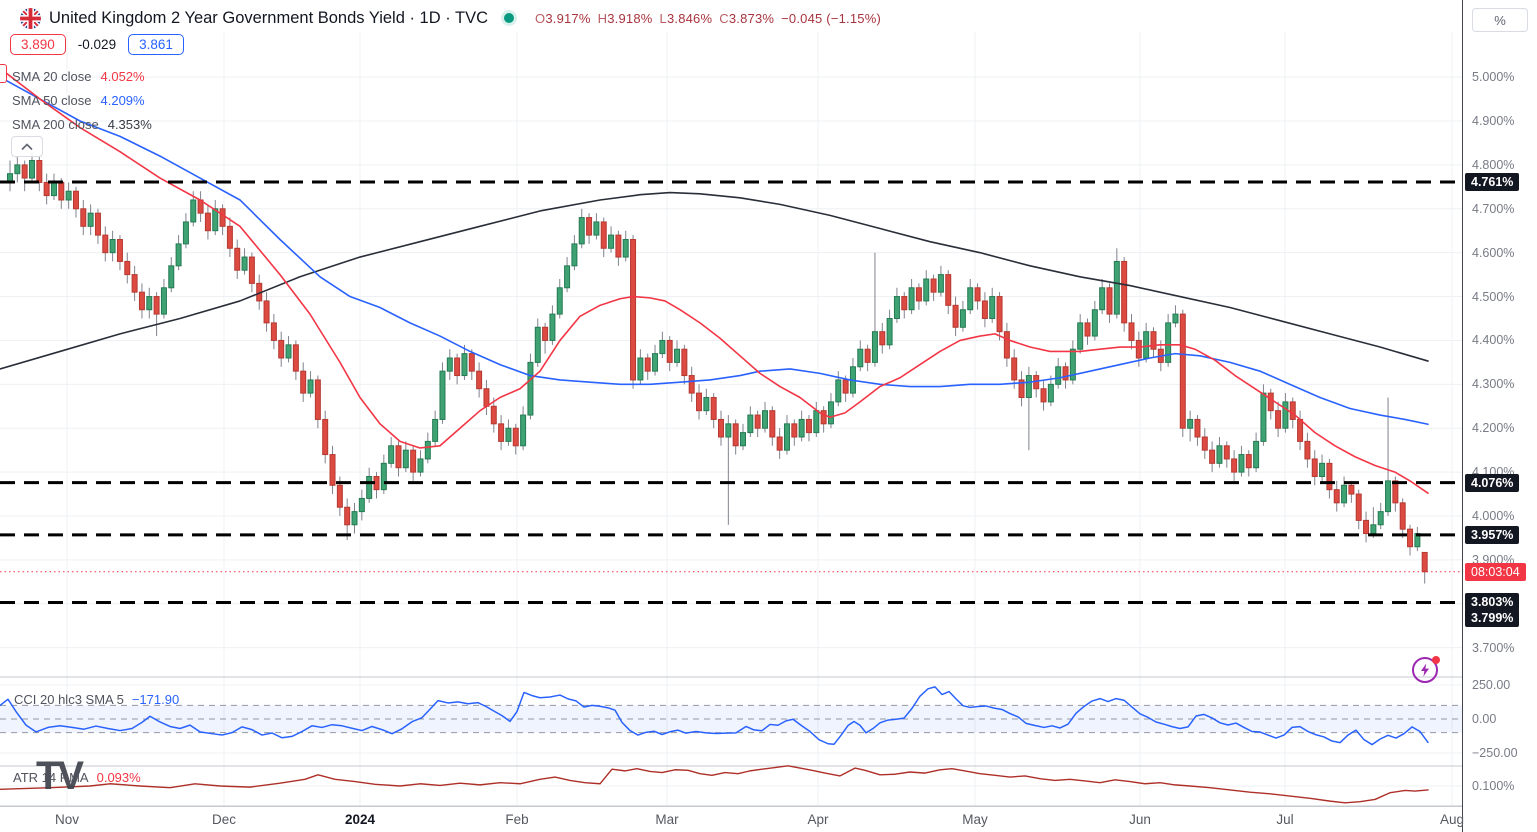 The width and height of the screenshot is (1537, 832). What do you see at coordinates (732, 819) in the screenshot?
I see `time-axis: Nov Dec 2024 Feb Mar Apr May Jun Jul Aug` at bounding box center [732, 819].